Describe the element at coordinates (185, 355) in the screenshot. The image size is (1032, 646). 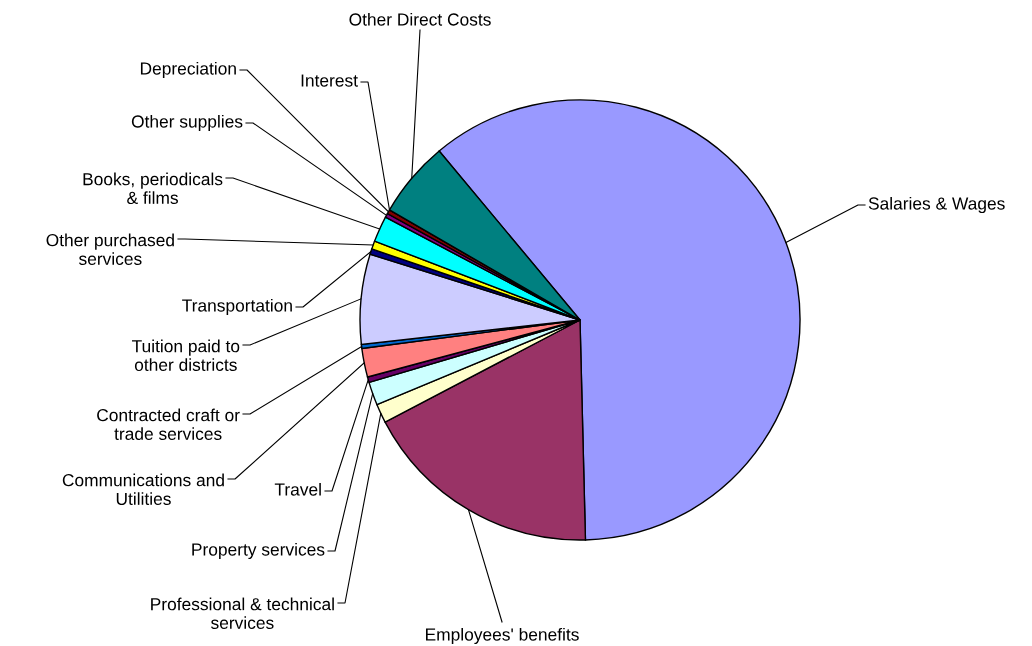
I see `slice-label: Tuition paid to other districts` at that location.